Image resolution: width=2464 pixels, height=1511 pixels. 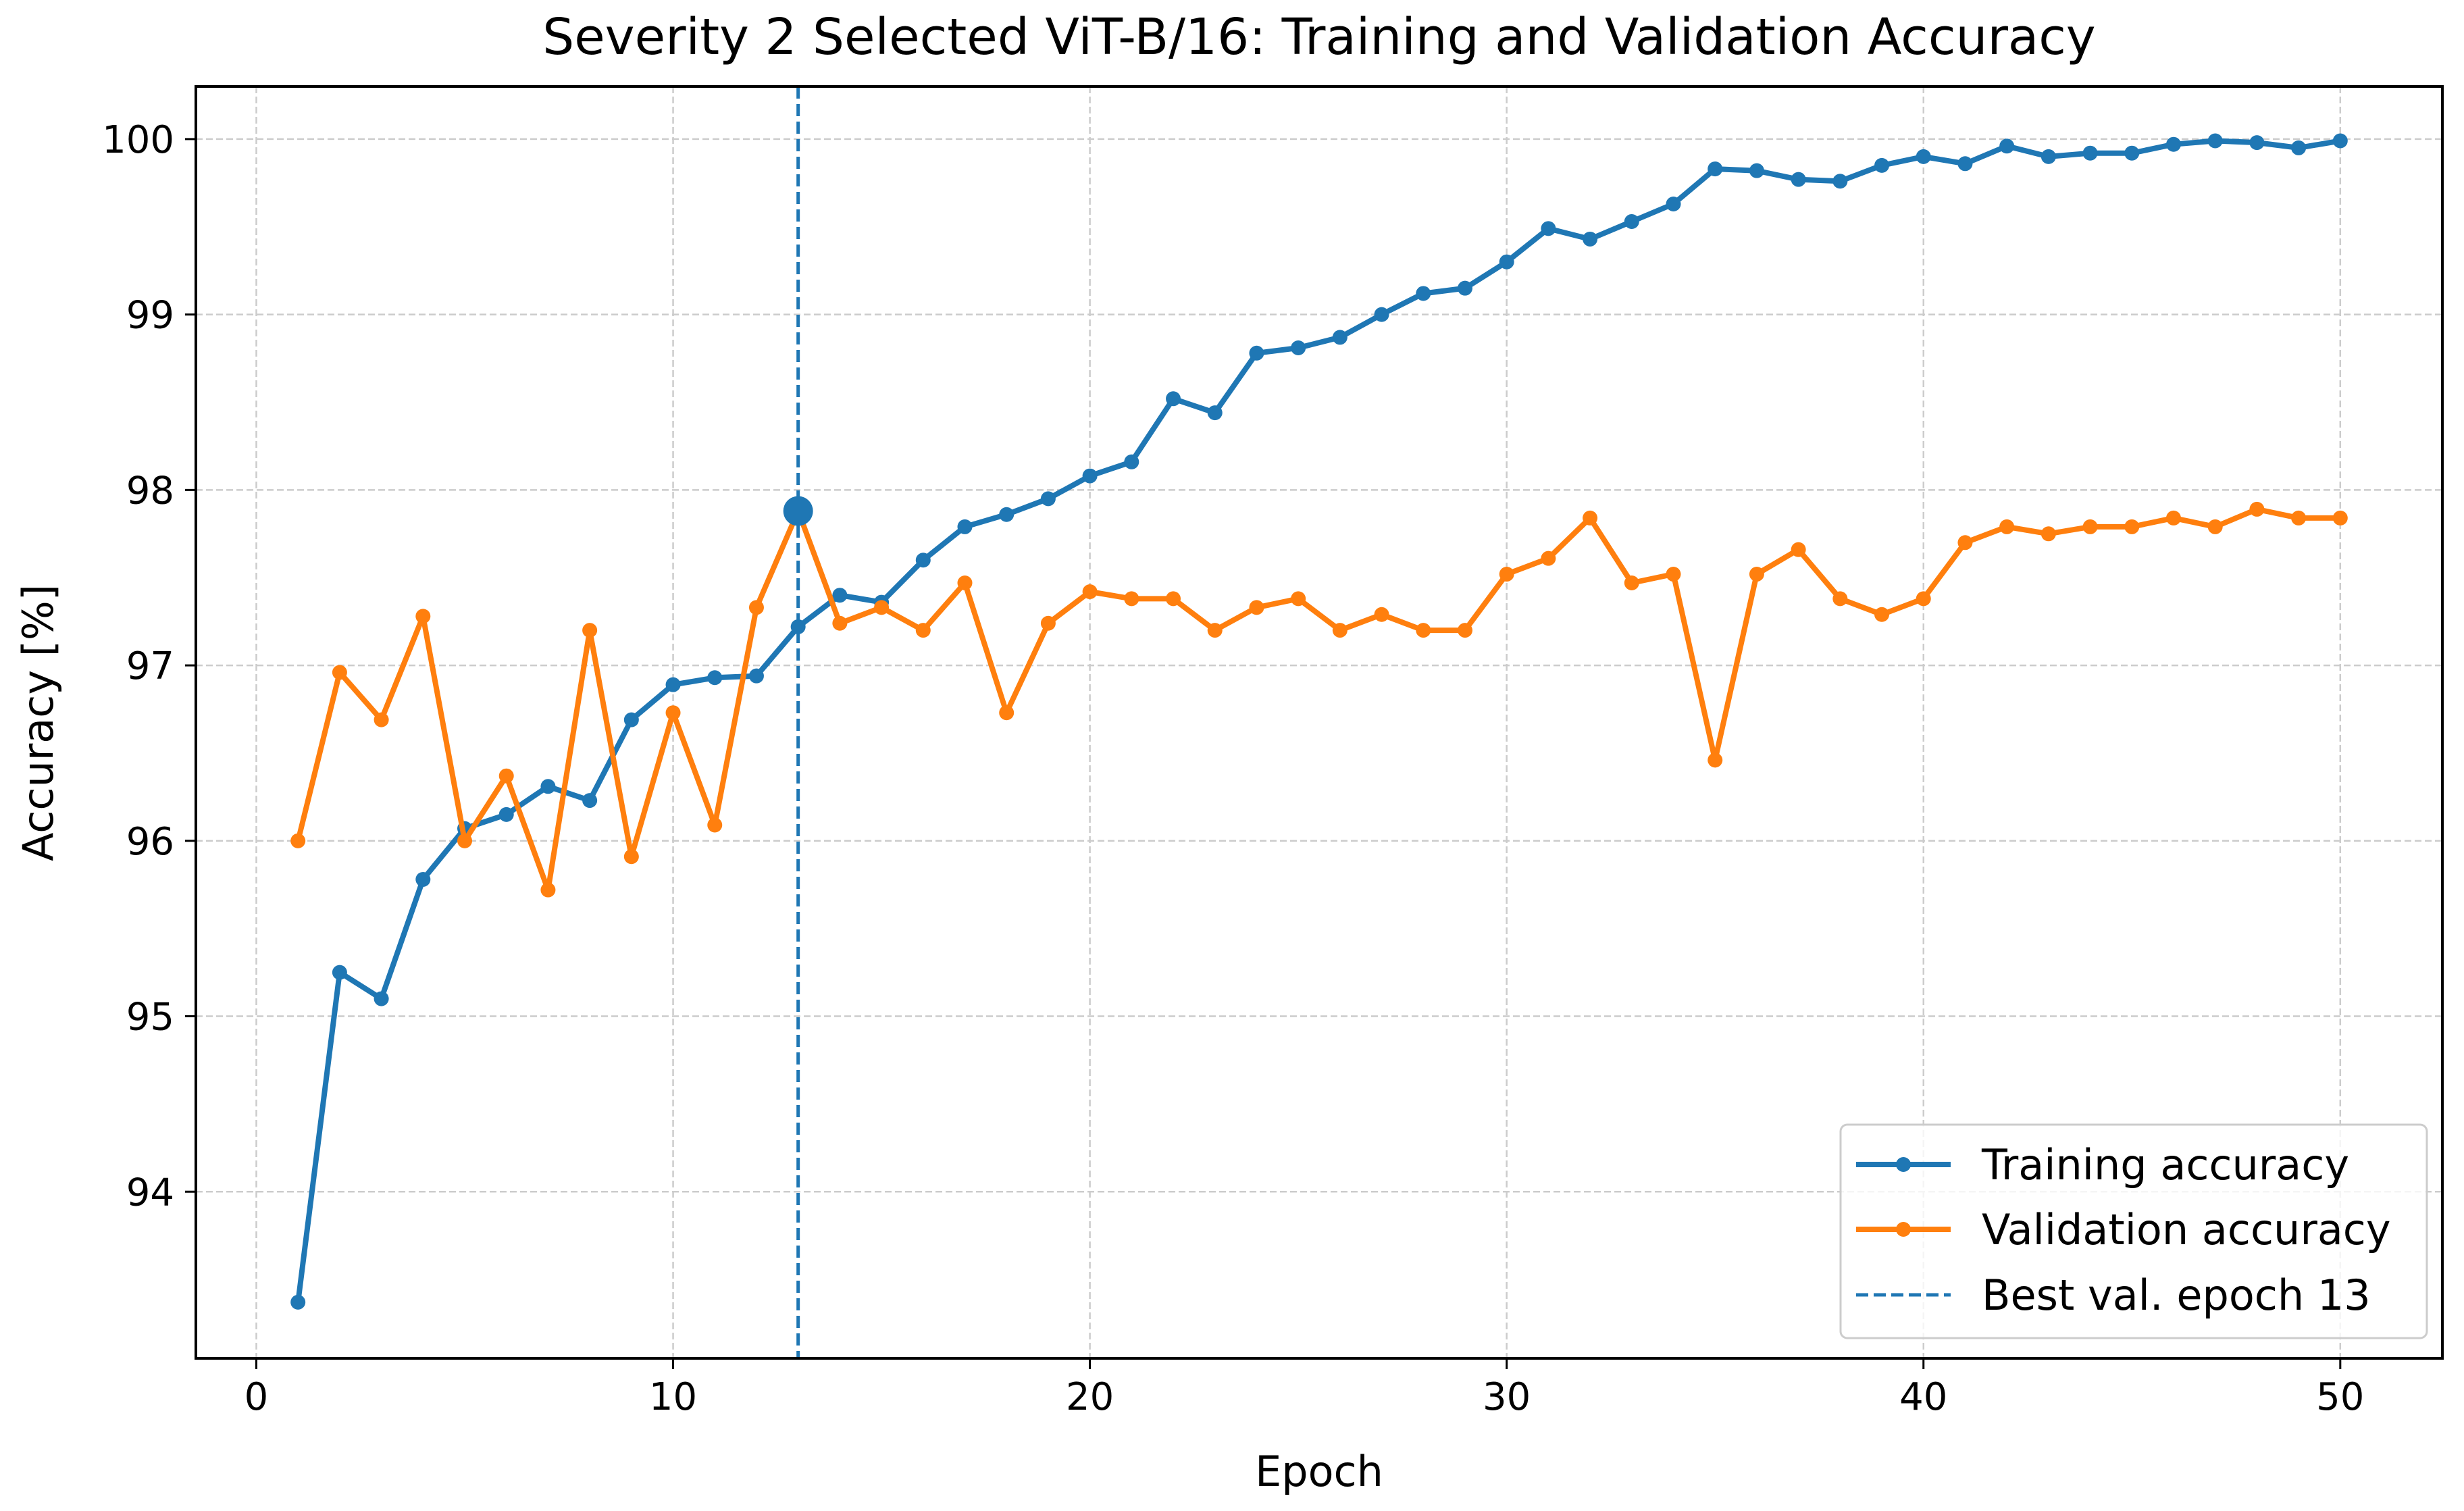 I want to click on y-tick-label: 94, so click(x=150, y=1192).